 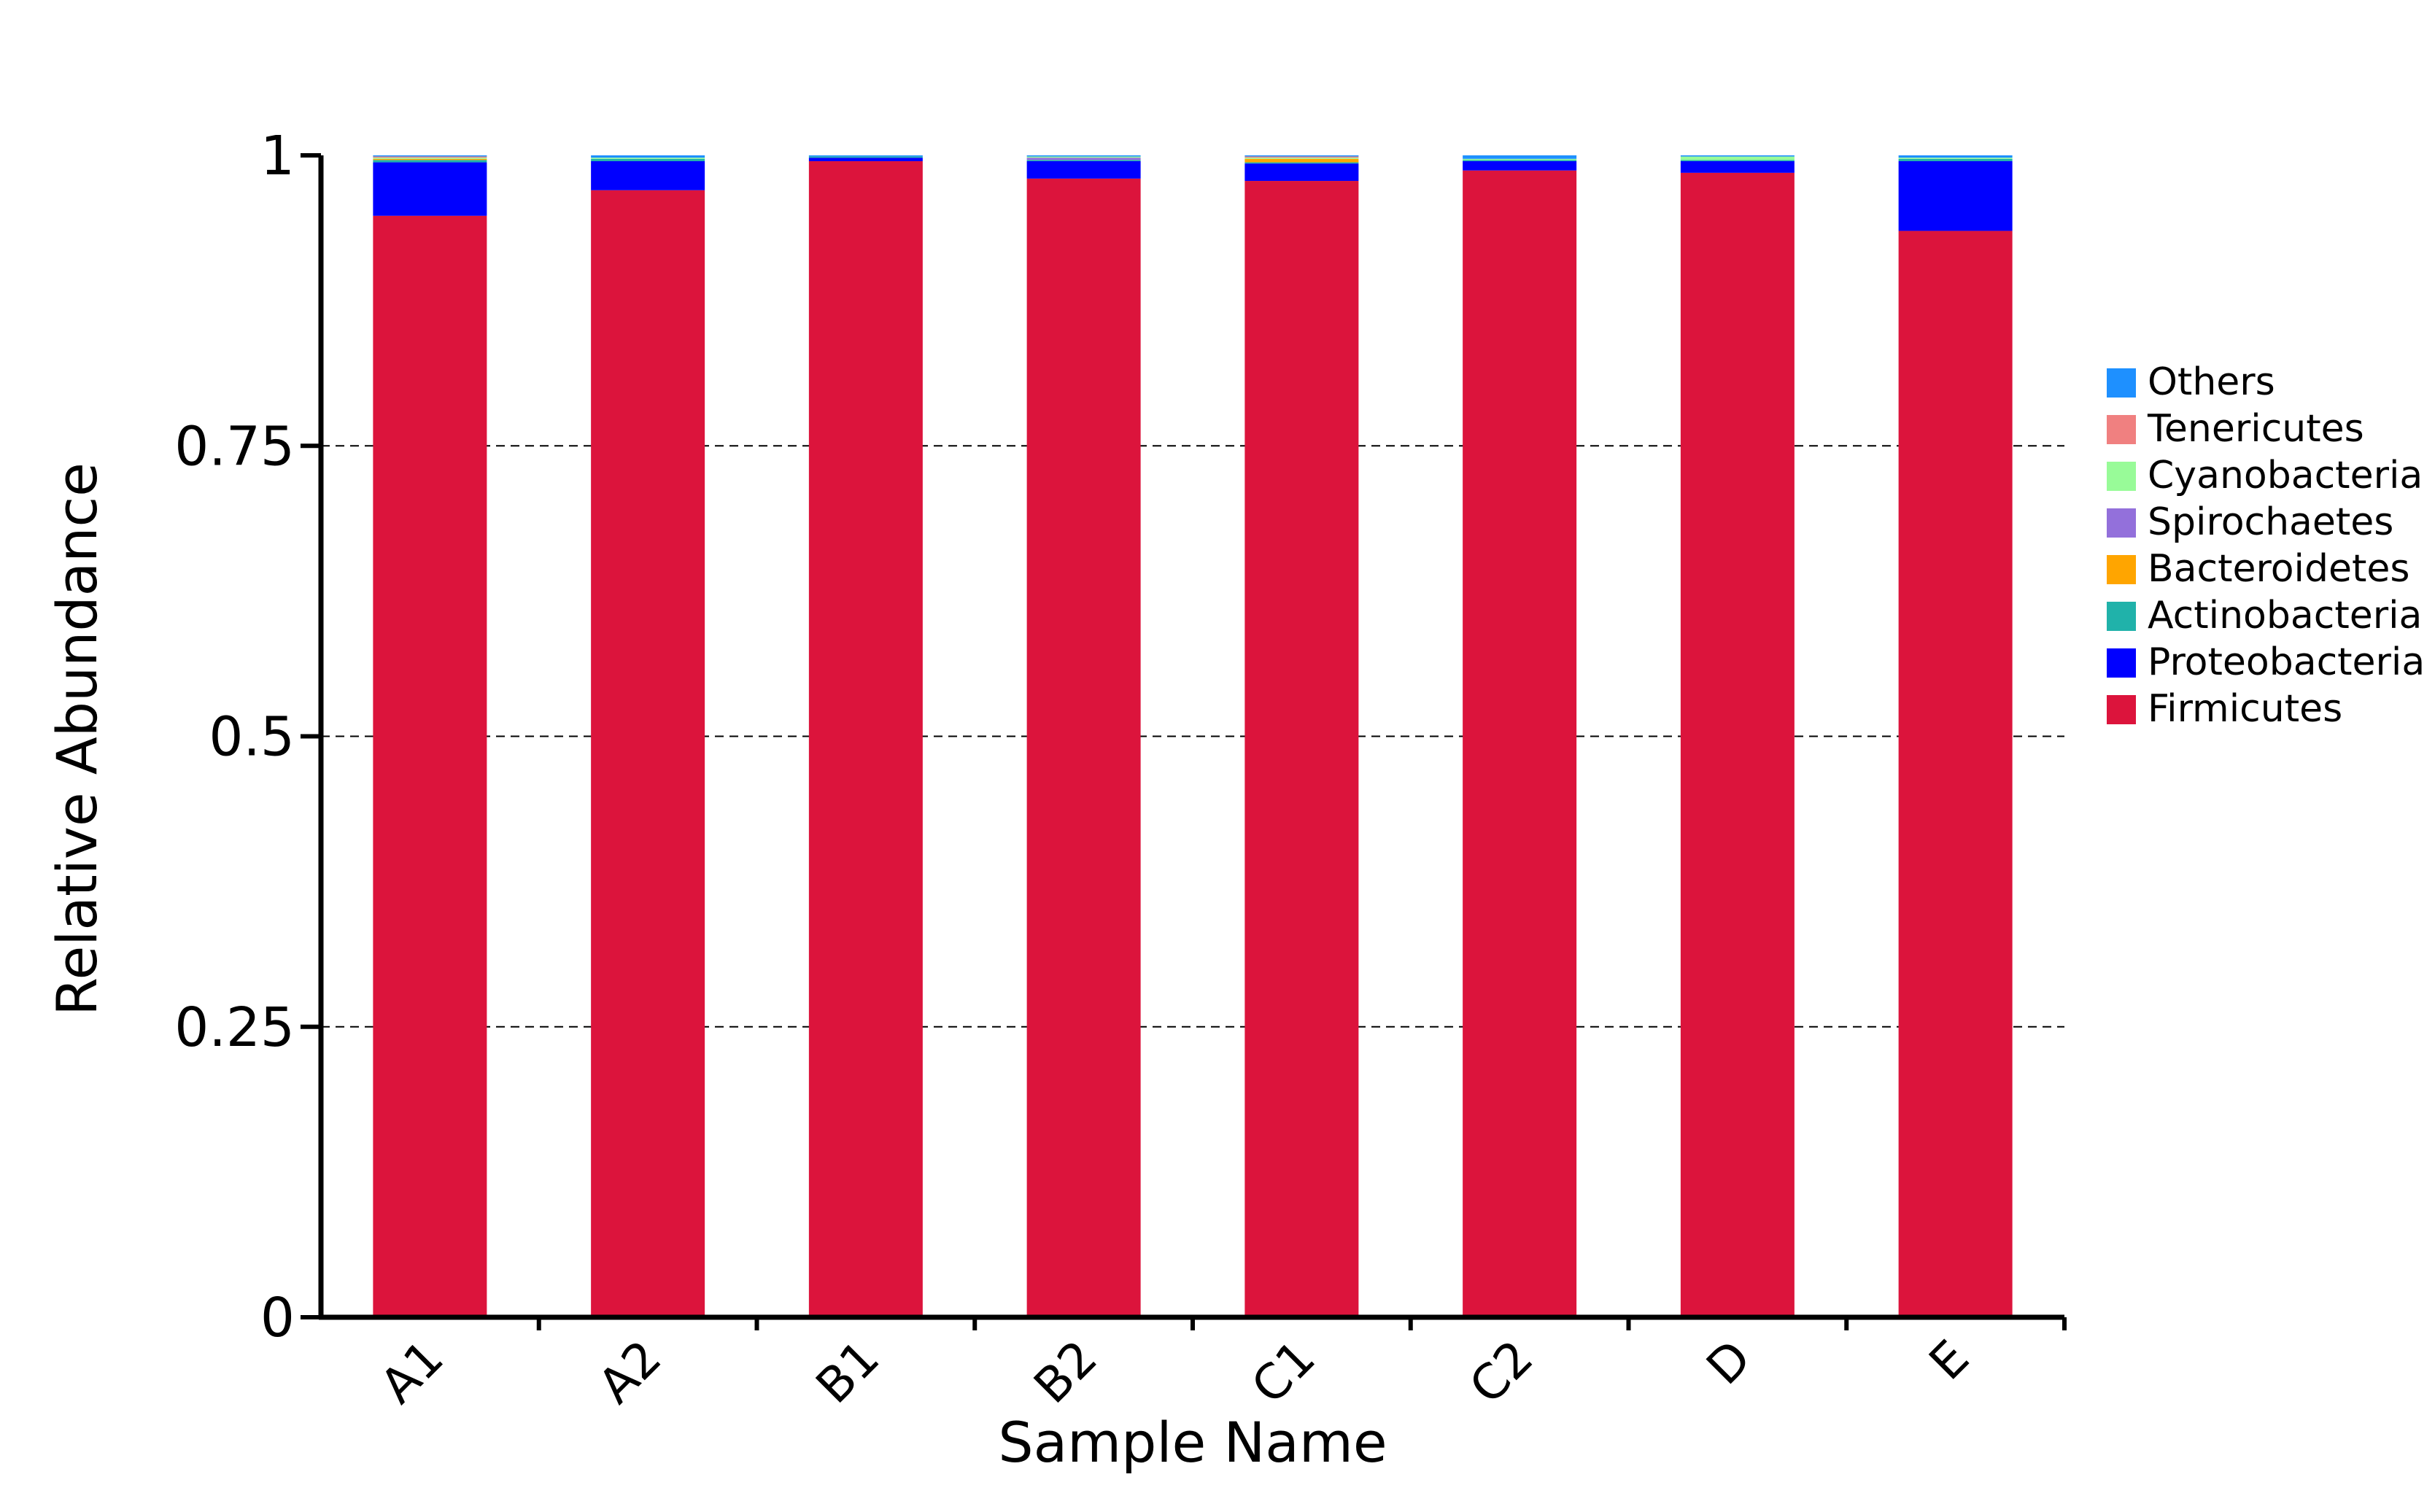 What do you see at coordinates (1301, 749) in the screenshot?
I see `bar-segment-firmicutes-c1` at bounding box center [1301, 749].